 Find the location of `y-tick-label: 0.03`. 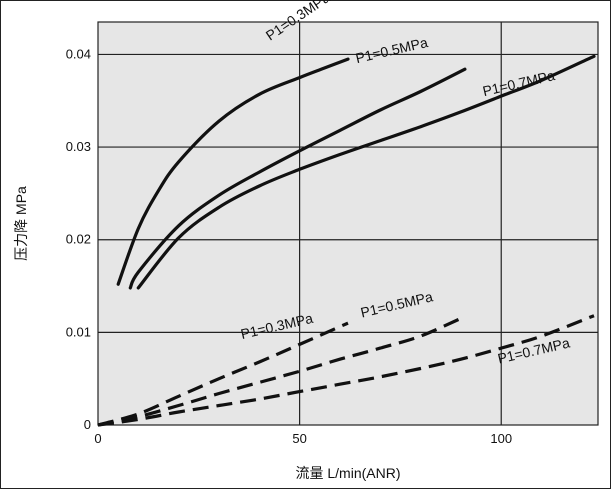

y-tick-label: 0.03 is located at coordinates (78, 146).